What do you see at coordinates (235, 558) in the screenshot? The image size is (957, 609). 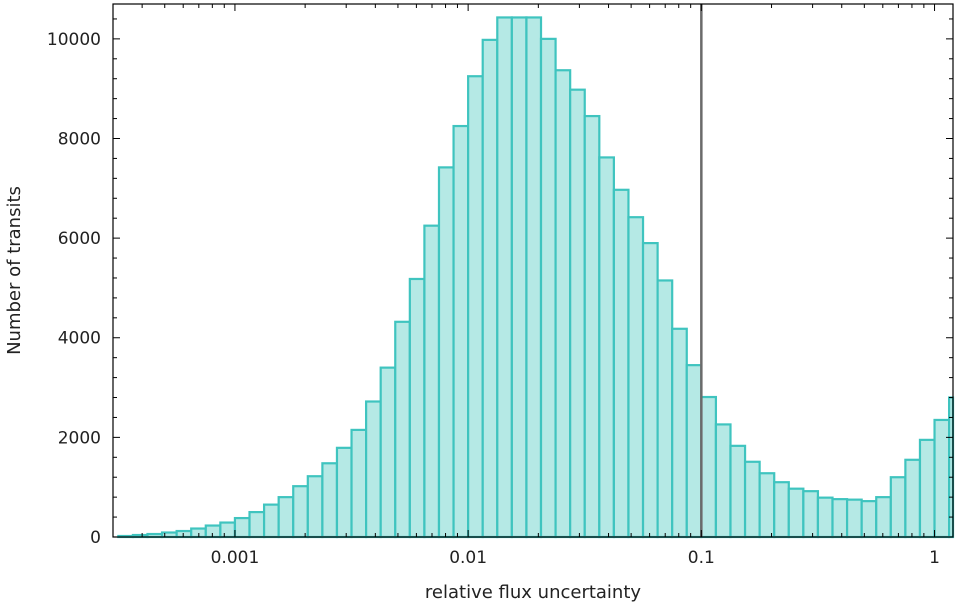 I see `x-tick-label: 0.001` at bounding box center [235, 558].